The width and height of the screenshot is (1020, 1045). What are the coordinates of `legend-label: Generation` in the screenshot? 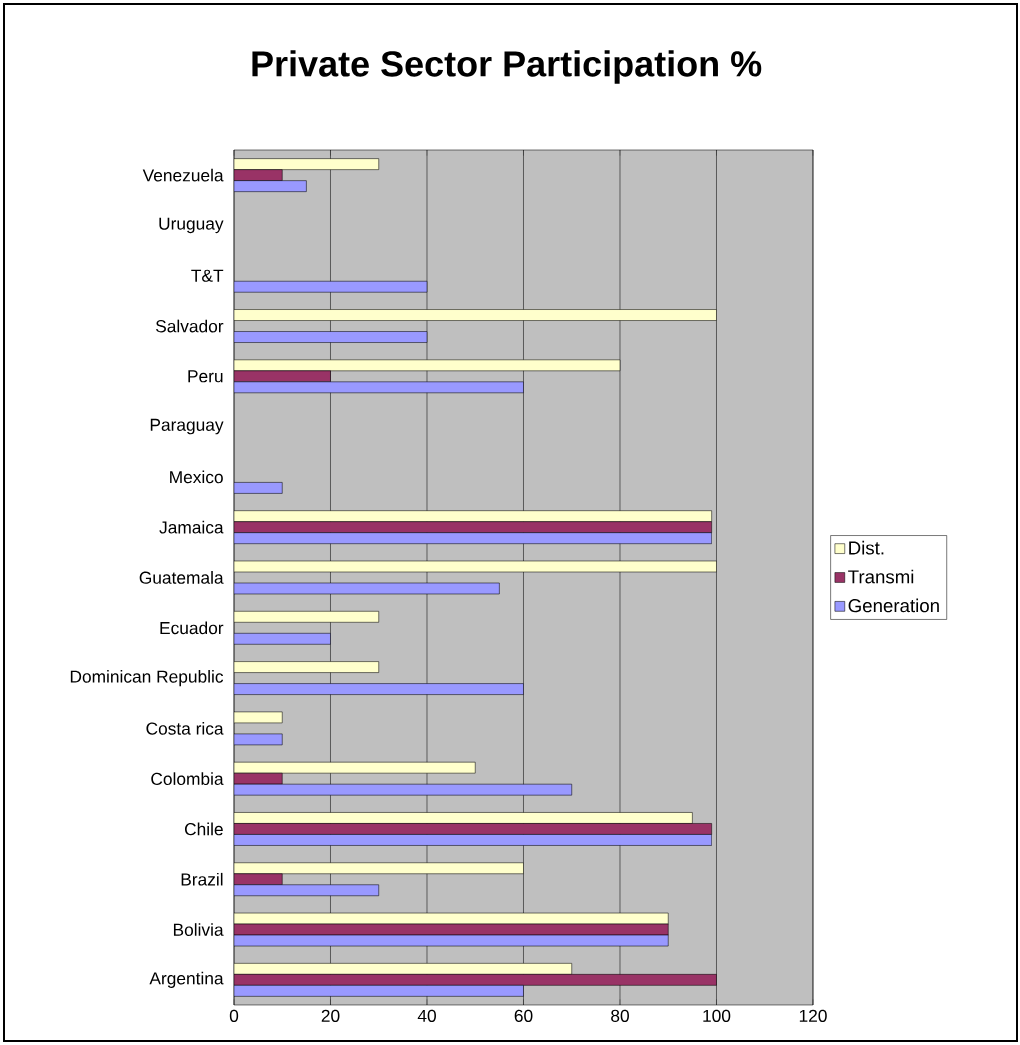 It's located at (893, 605).